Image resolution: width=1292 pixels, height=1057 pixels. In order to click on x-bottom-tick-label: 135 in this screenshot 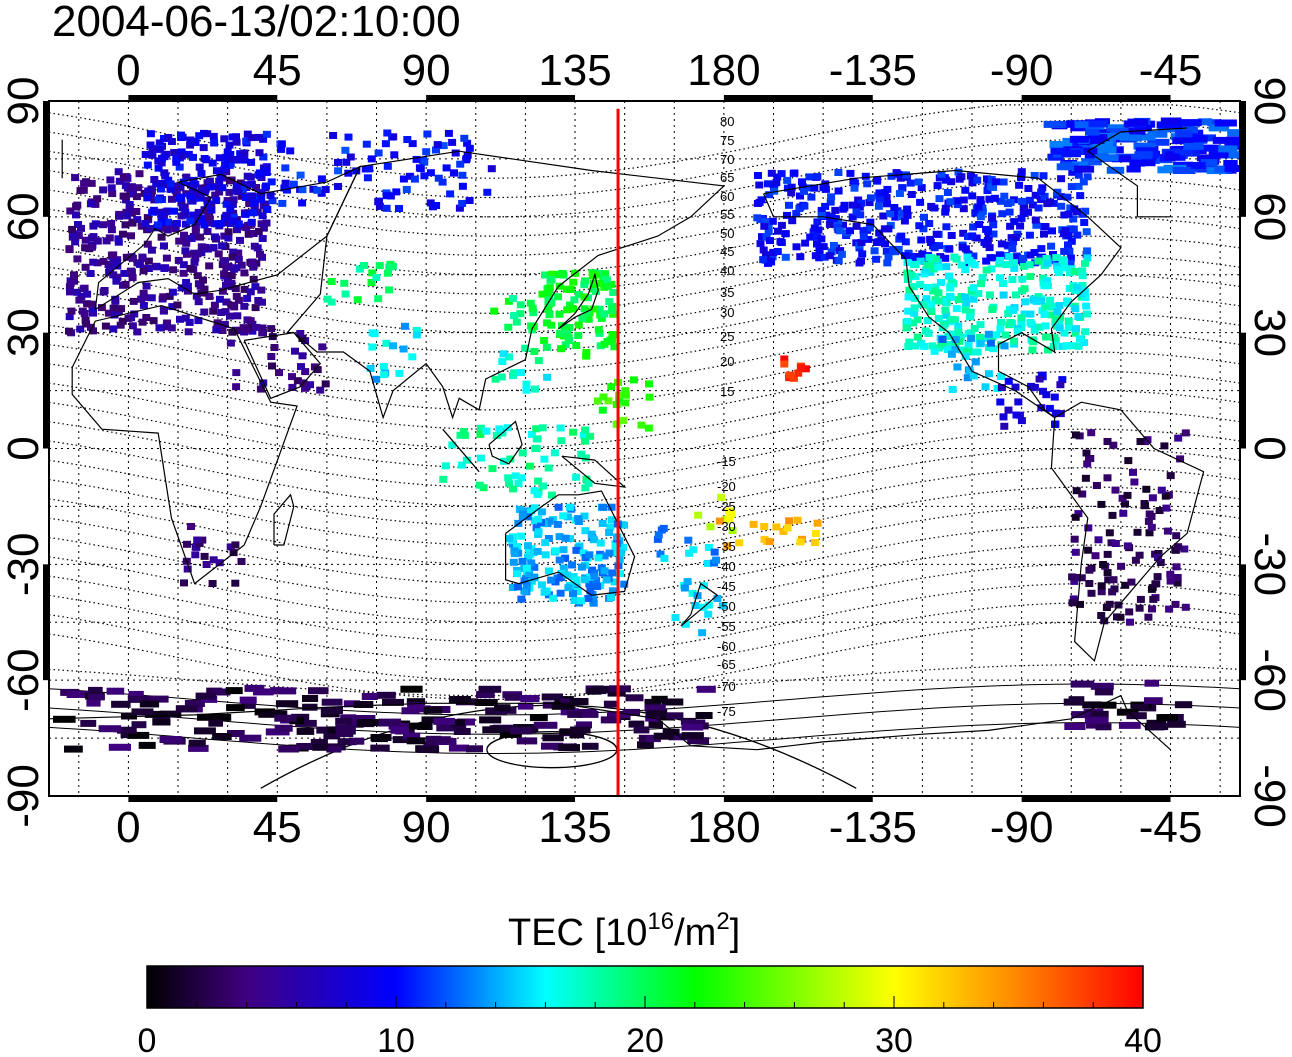, I will do `click(574, 827)`.